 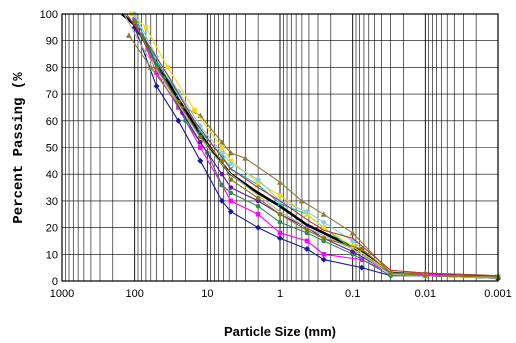 What do you see at coordinates (62, 294) in the screenshot?
I see `x-tick-label: 1000` at bounding box center [62, 294].